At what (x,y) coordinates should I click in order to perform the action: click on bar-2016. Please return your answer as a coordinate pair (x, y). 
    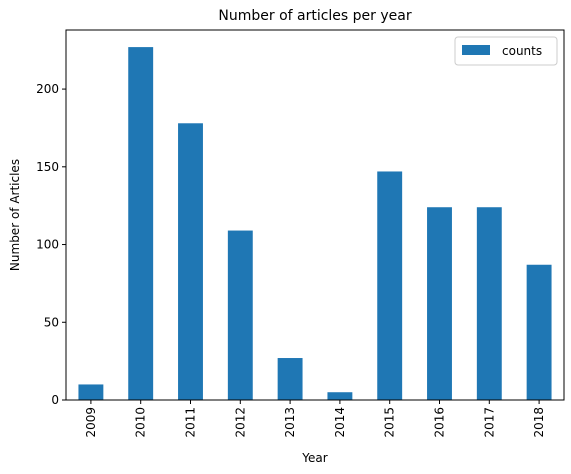
    Looking at the image, I should click on (439, 303).